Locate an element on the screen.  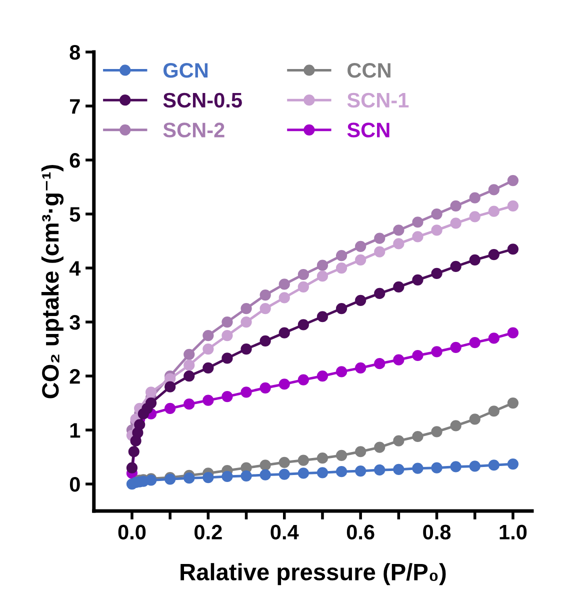
x-axis-title: Ralative pressure (P/P₀) is located at coordinates (313, 574).